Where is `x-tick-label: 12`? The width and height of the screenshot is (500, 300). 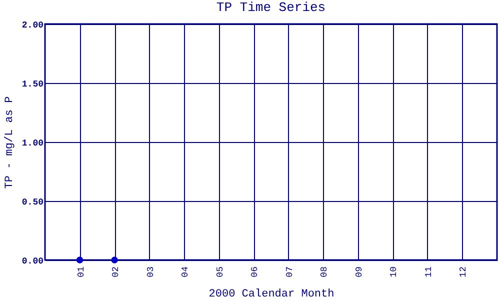
x-tick-label: 12 is located at coordinates (463, 272).